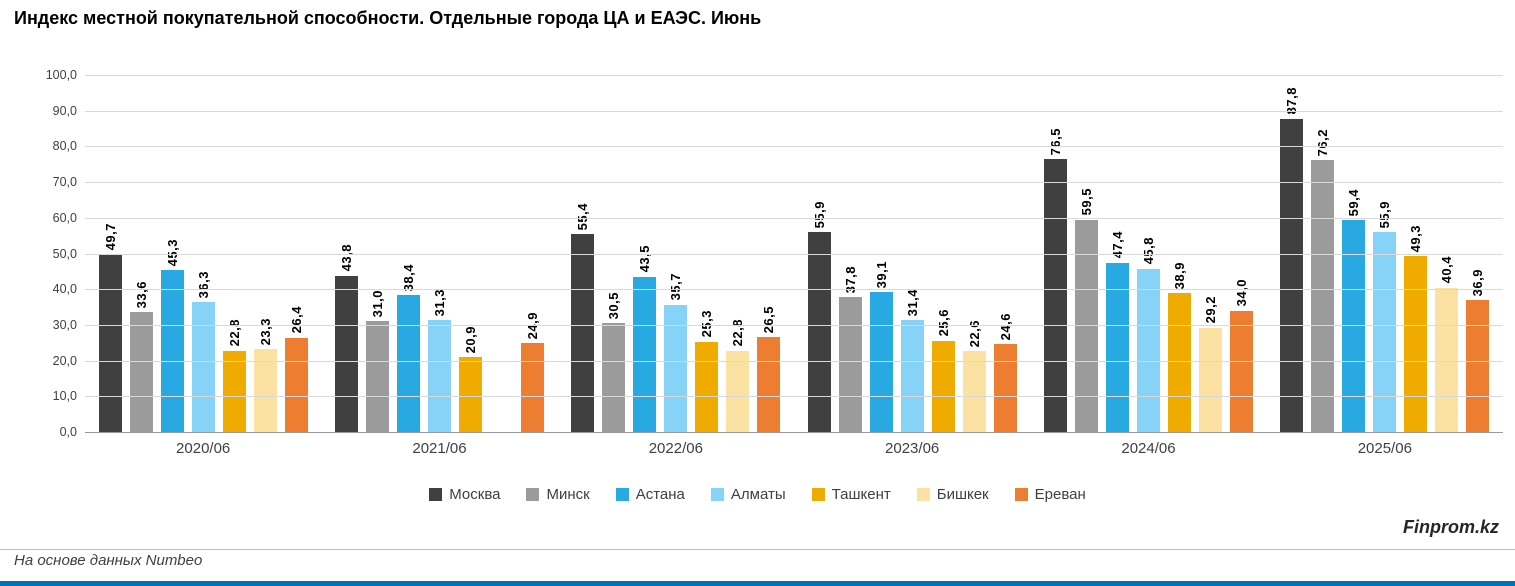 The image size is (1515, 586). What do you see at coordinates (141, 294) in the screenshot?
I see `bar-value-label: 33,6` at bounding box center [141, 294].